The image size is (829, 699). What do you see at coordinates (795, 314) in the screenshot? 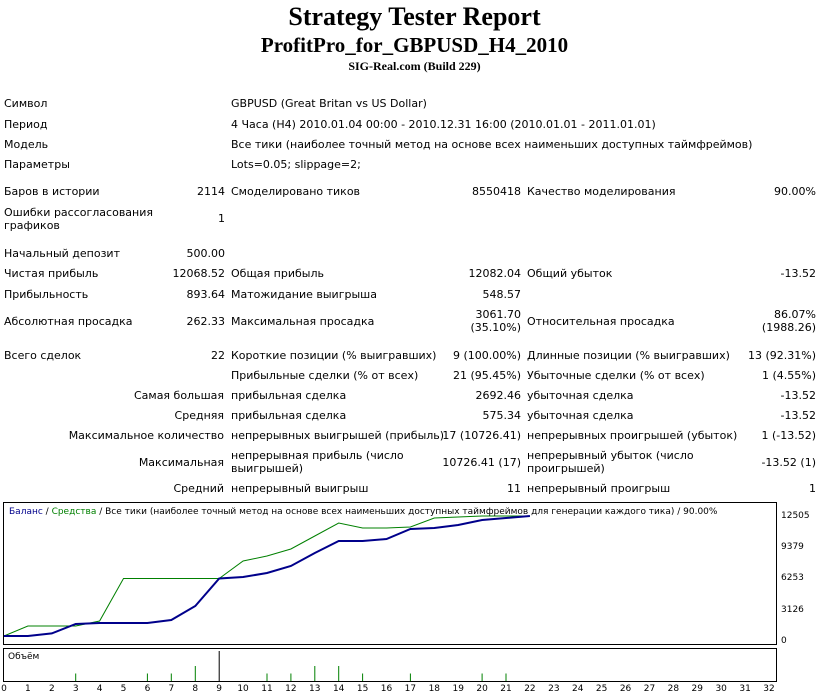
I see `rel-drawdown-percent: 86.07%` at bounding box center [795, 314].